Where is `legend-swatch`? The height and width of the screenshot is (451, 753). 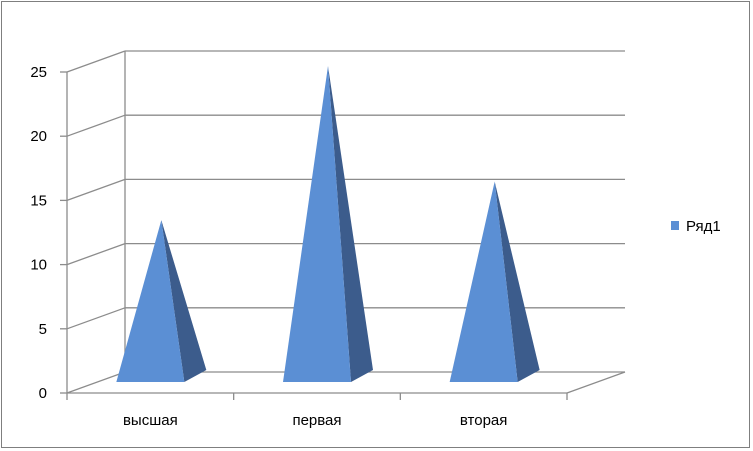 legend-swatch is located at coordinates (675, 225).